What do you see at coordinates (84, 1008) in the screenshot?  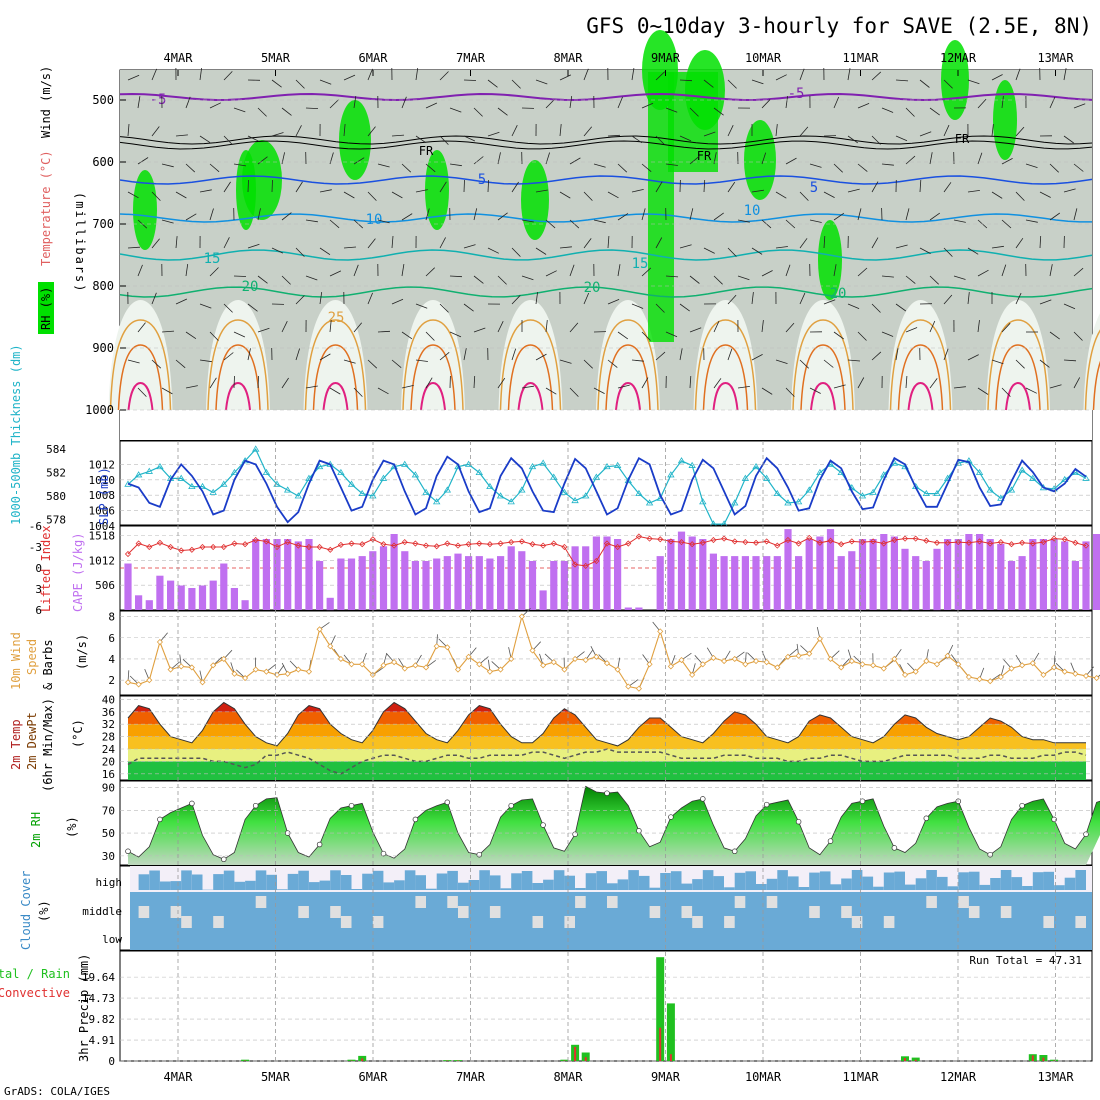 I see `precip-axis-title: 3hr Precip (mm)` at bounding box center [84, 1008].